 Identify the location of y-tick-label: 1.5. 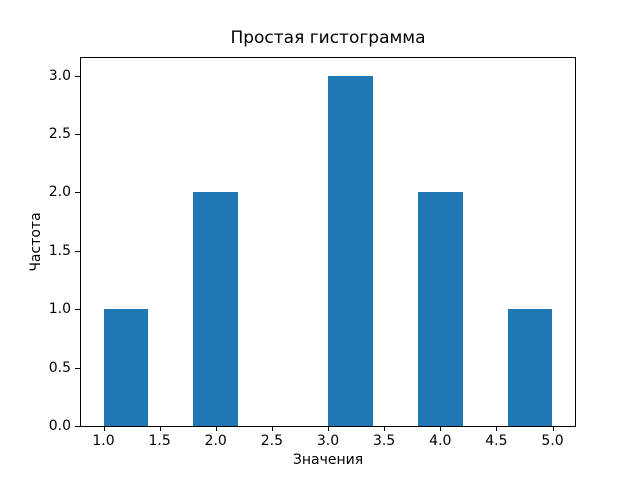
(59, 250).